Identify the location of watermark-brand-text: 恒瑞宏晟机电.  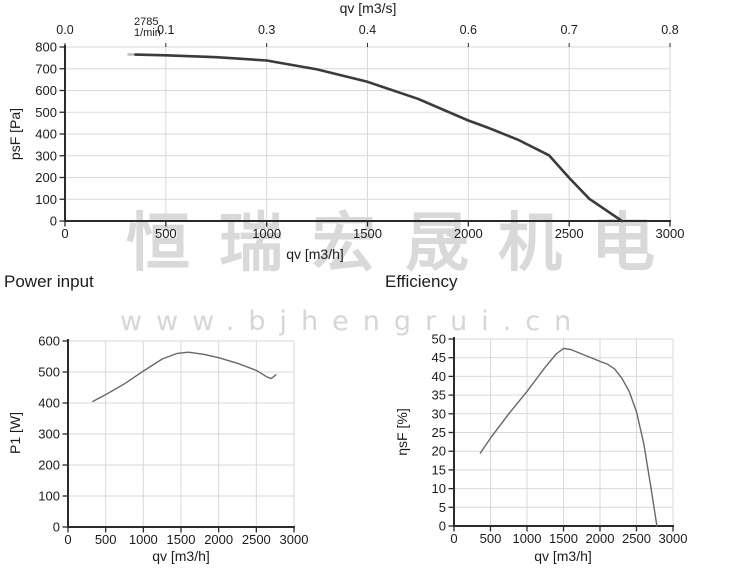
(405, 244).